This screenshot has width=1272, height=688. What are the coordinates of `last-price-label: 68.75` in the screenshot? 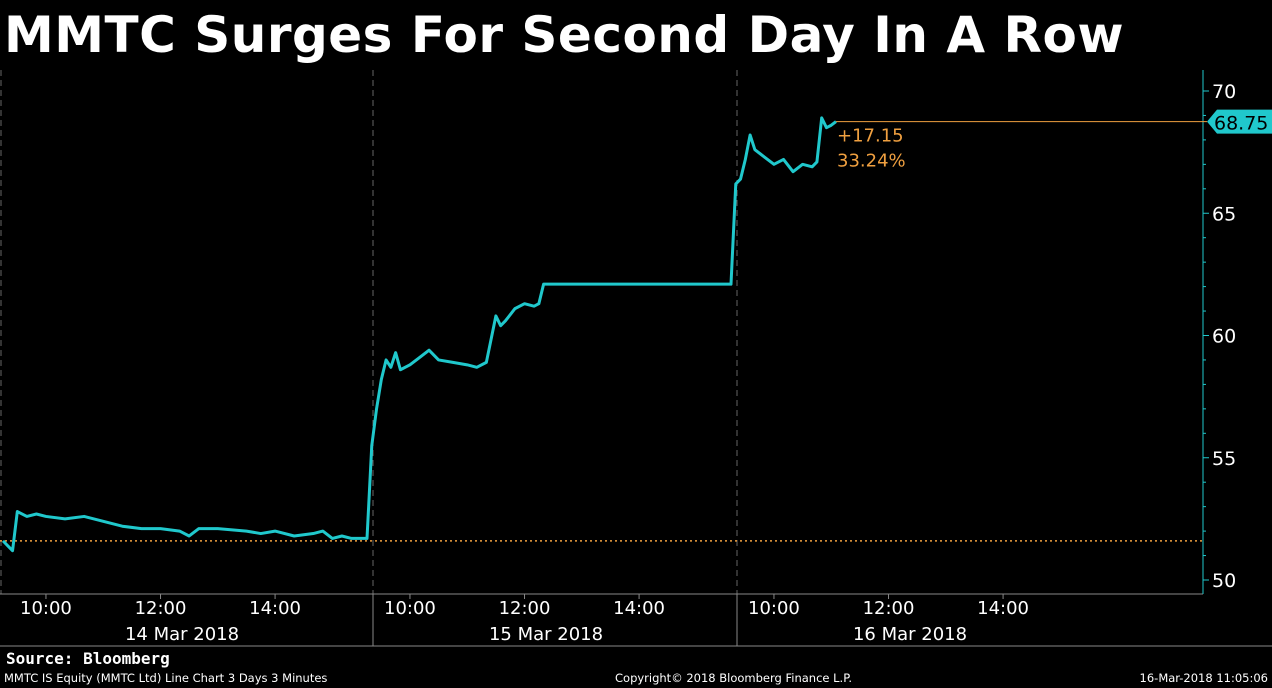 It's located at (1241, 124).